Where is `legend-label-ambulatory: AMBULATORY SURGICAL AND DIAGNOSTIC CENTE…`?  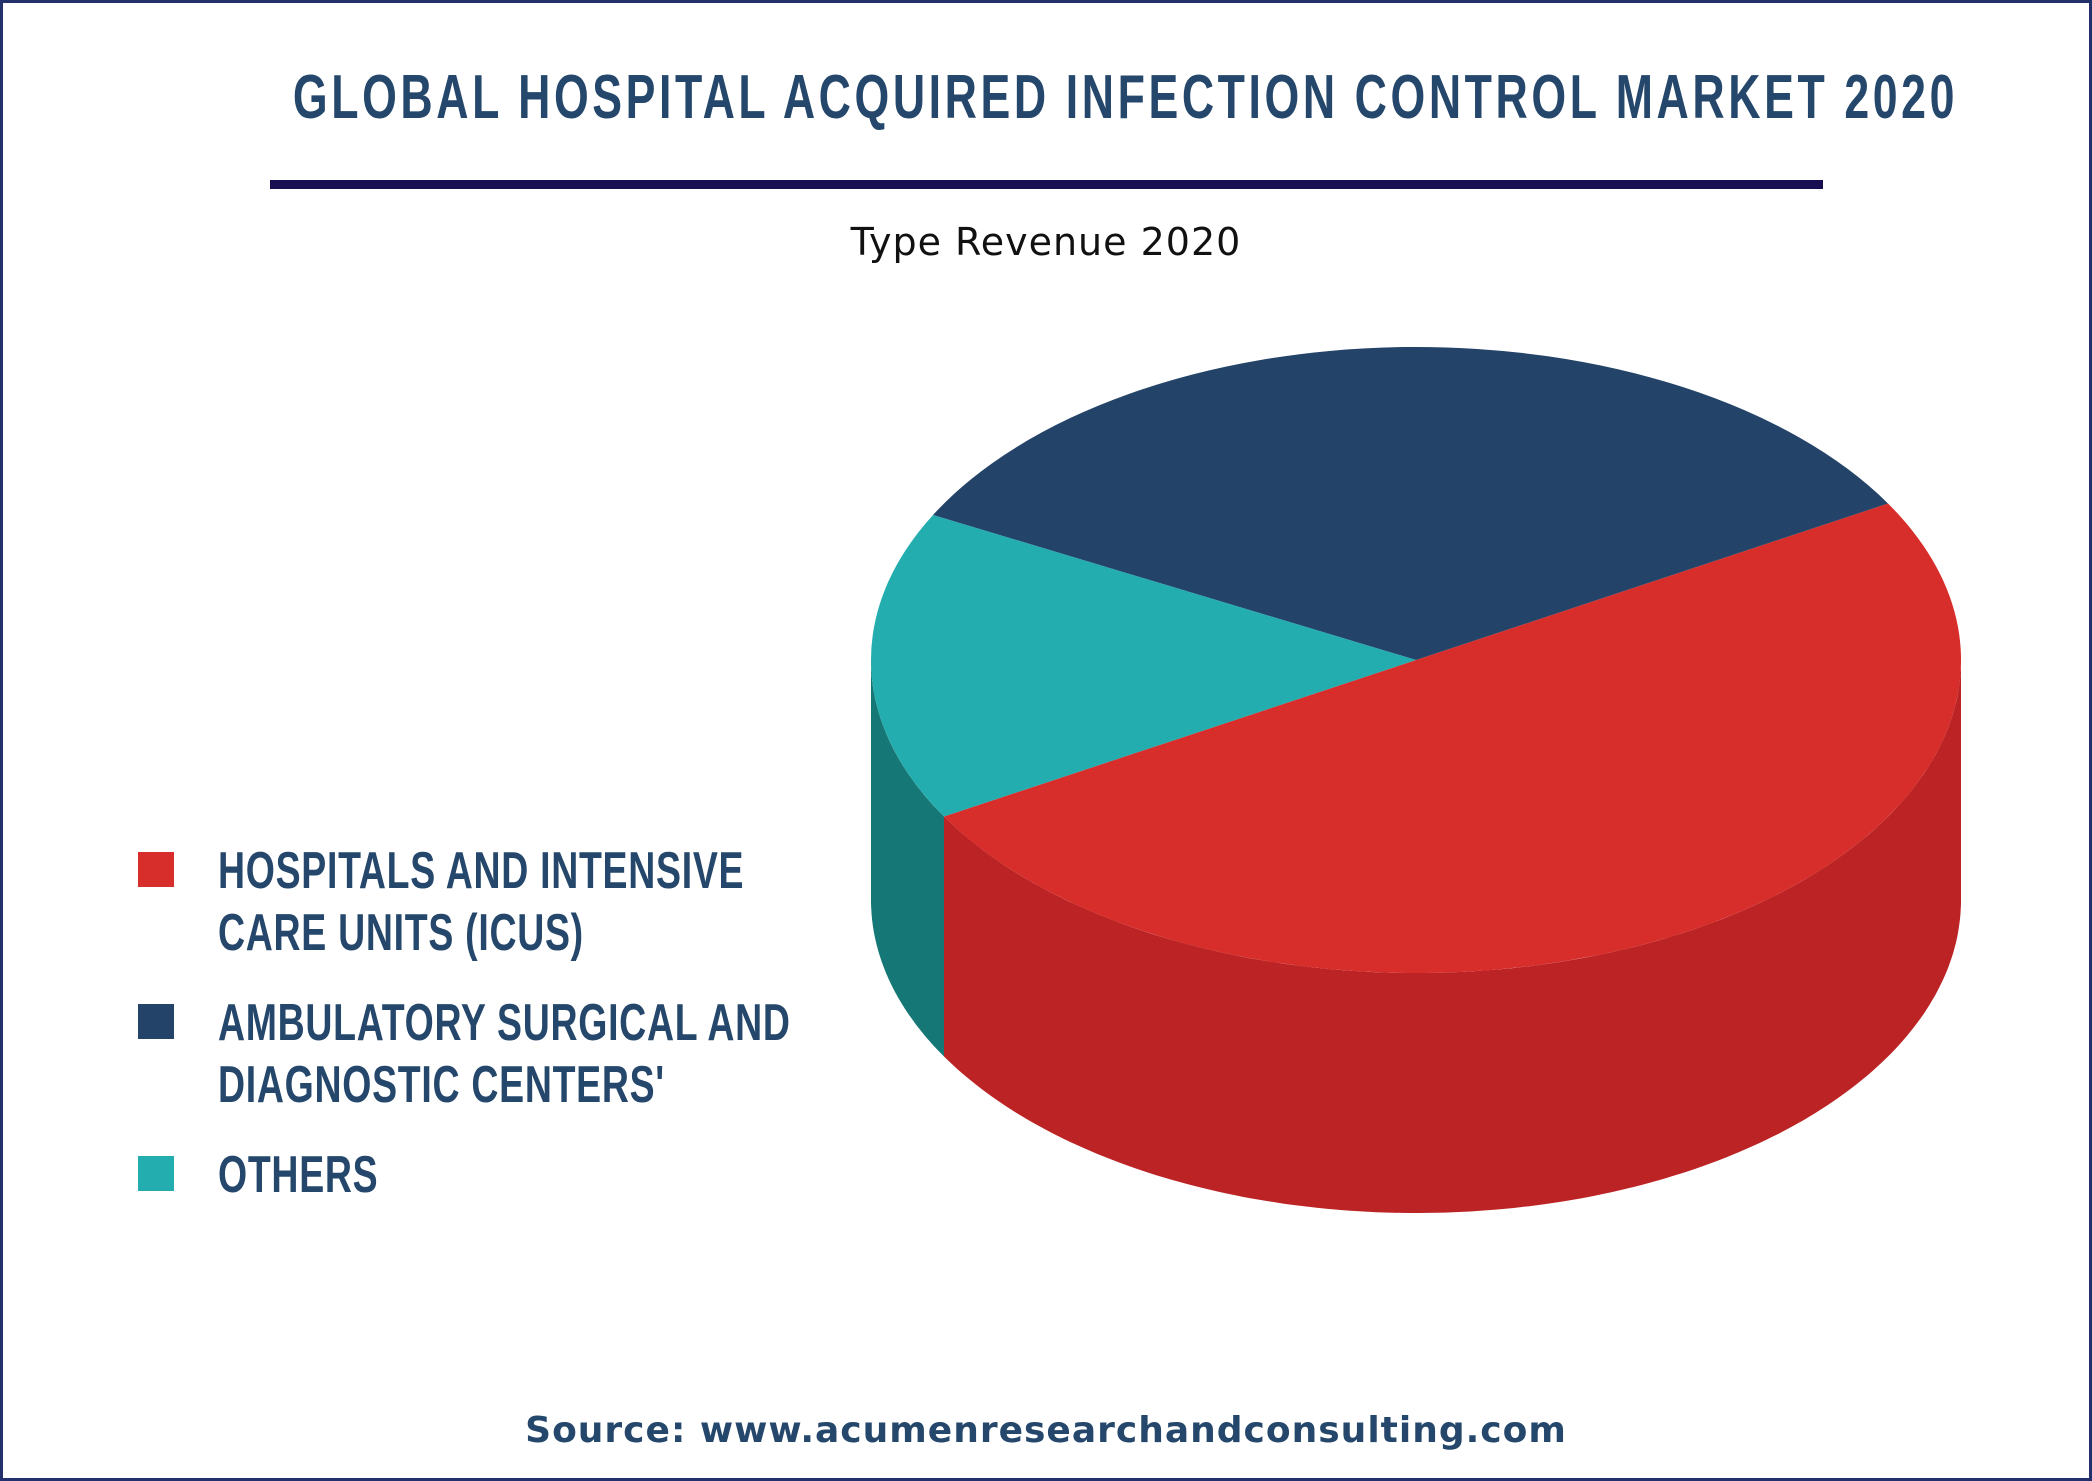
legend-label-ambulatory: AMBULATORY SURGICAL AND DIAGNOSTIC CENTE… is located at coordinates (504, 1054).